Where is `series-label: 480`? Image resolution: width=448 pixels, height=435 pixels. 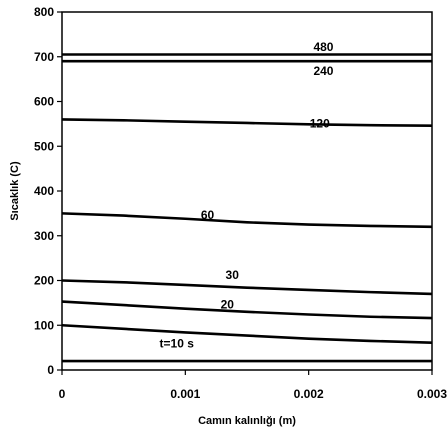 series-label: 480 is located at coordinates (323, 47).